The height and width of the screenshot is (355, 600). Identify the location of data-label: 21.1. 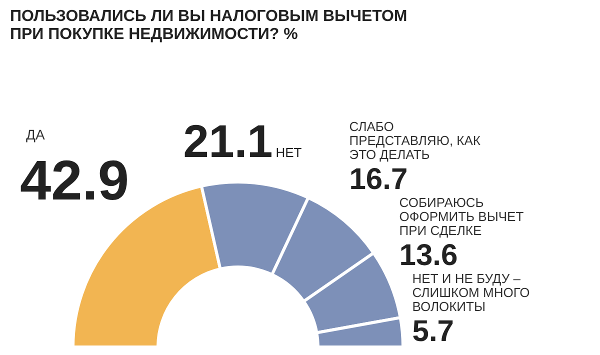
(228, 141).